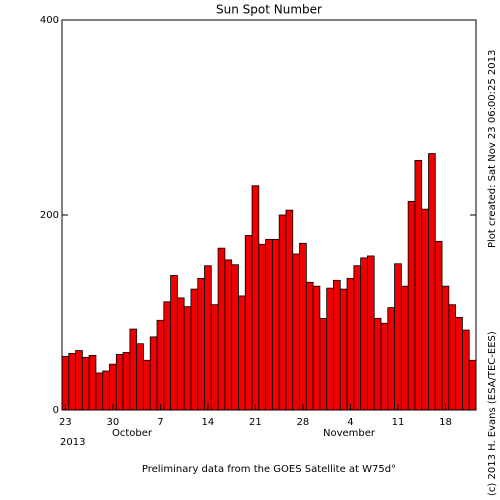  I want to click on x-tick-label: 4, so click(350, 422).